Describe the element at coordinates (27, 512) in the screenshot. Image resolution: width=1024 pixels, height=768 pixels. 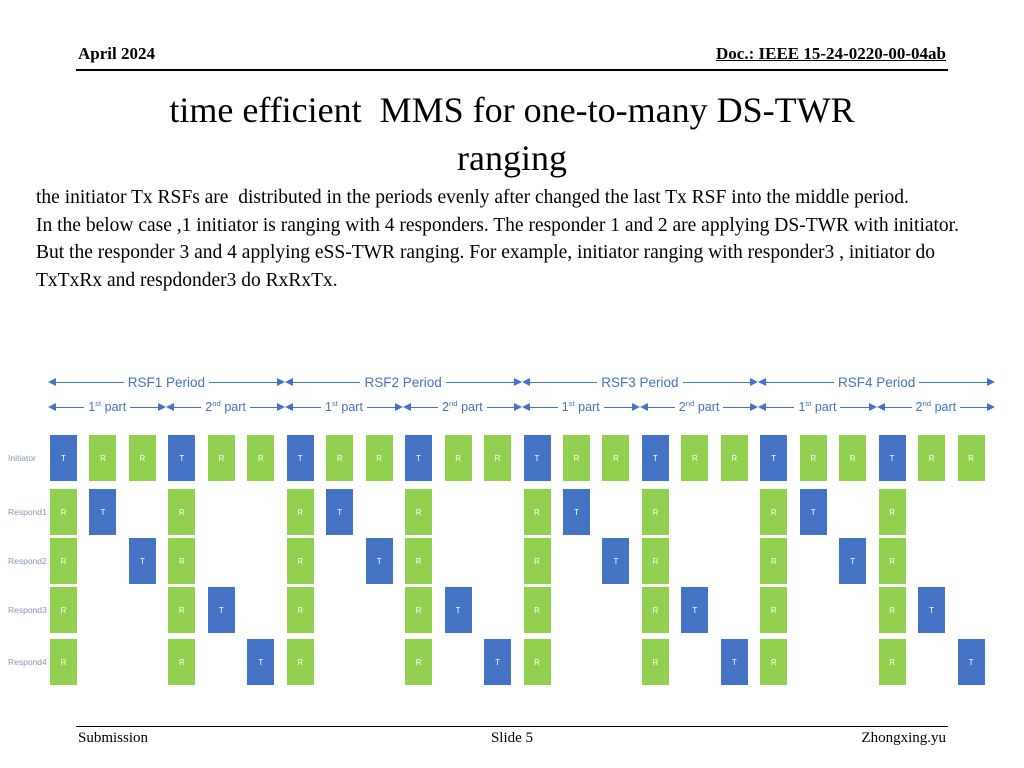
I see `row-label: Respond1` at that location.